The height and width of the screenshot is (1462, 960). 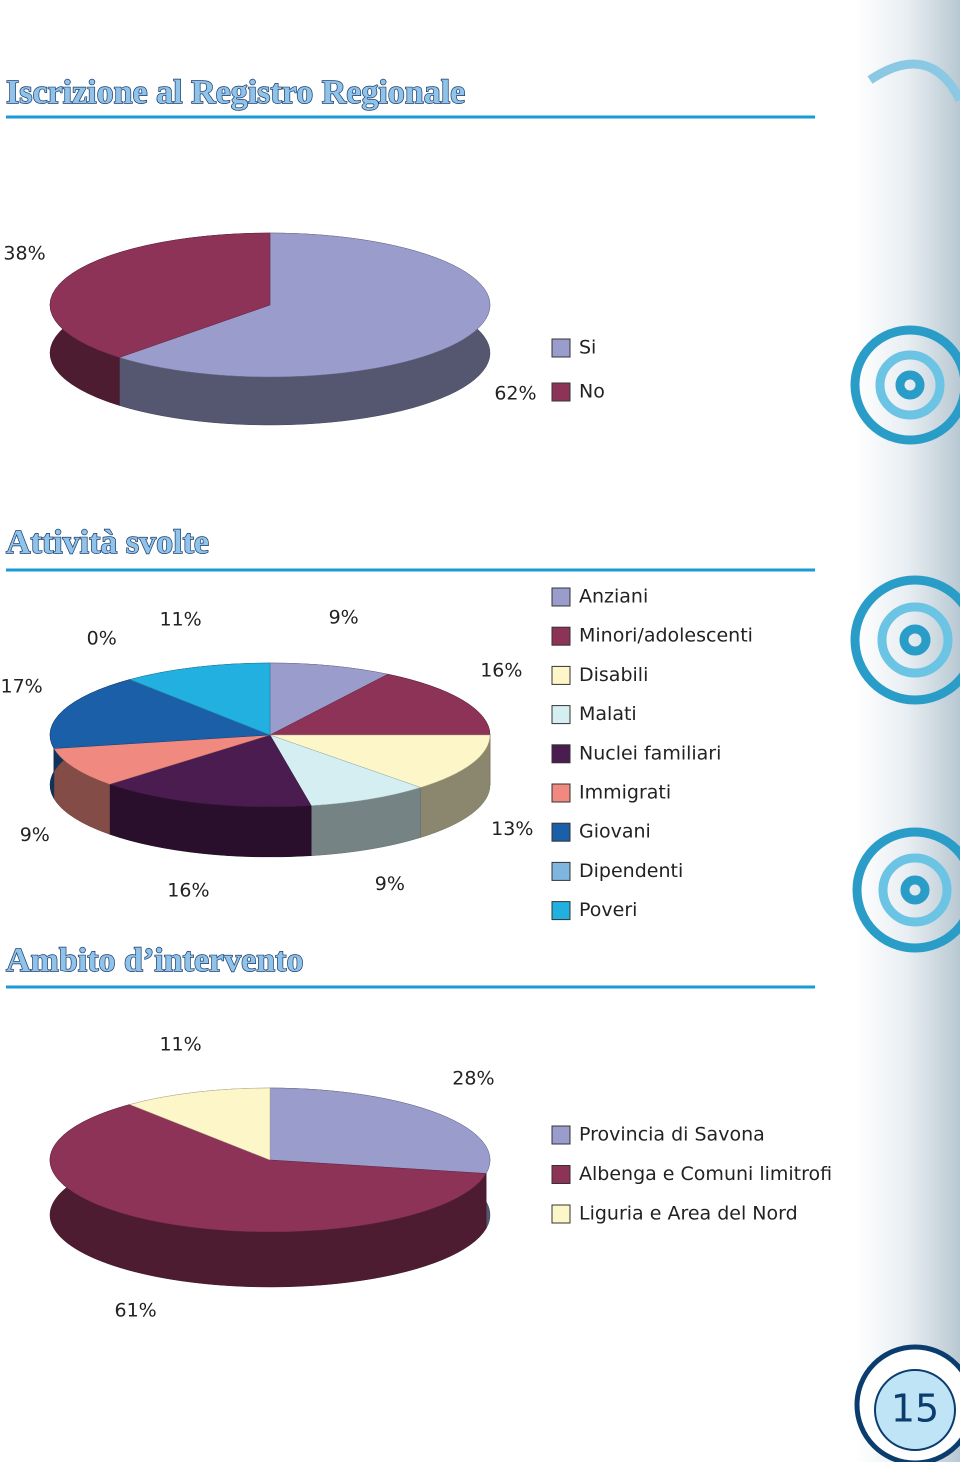 What do you see at coordinates (615, 832) in the screenshot?
I see `legend-label: Giovani` at bounding box center [615, 832].